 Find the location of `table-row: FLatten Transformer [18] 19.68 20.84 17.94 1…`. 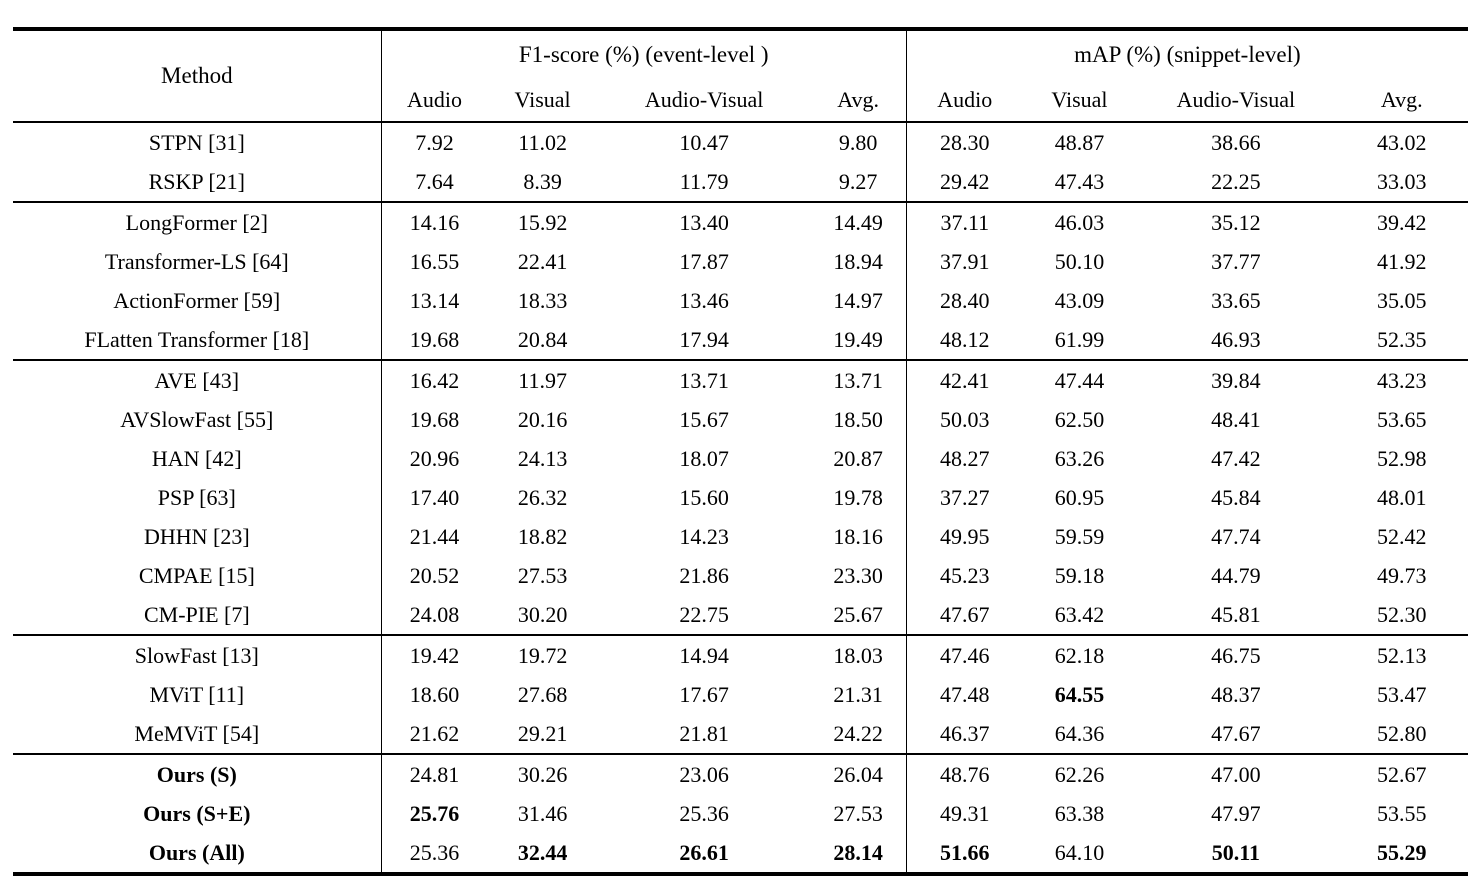

table-row: FLatten Transformer [18] 19.68 20.84 17.94 1… is located at coordinates (740, 340).